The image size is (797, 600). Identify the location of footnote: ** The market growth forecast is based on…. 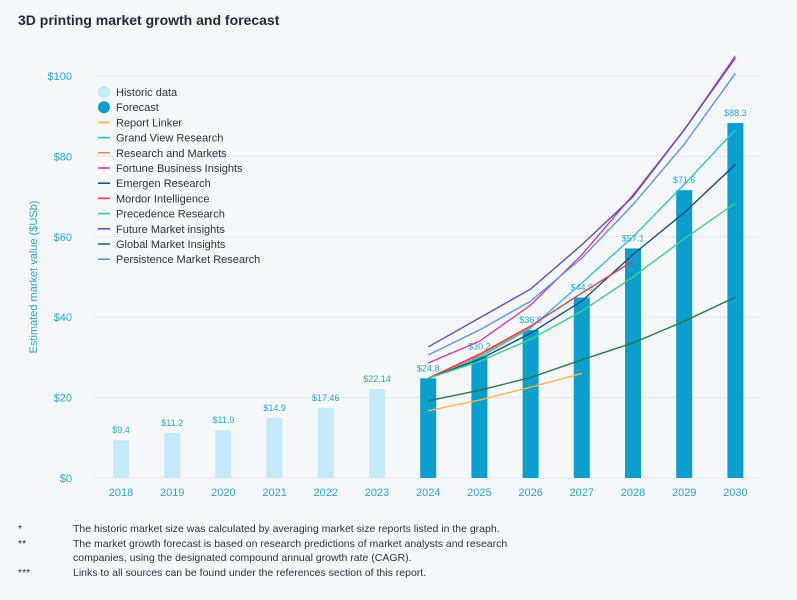
(280, 551).